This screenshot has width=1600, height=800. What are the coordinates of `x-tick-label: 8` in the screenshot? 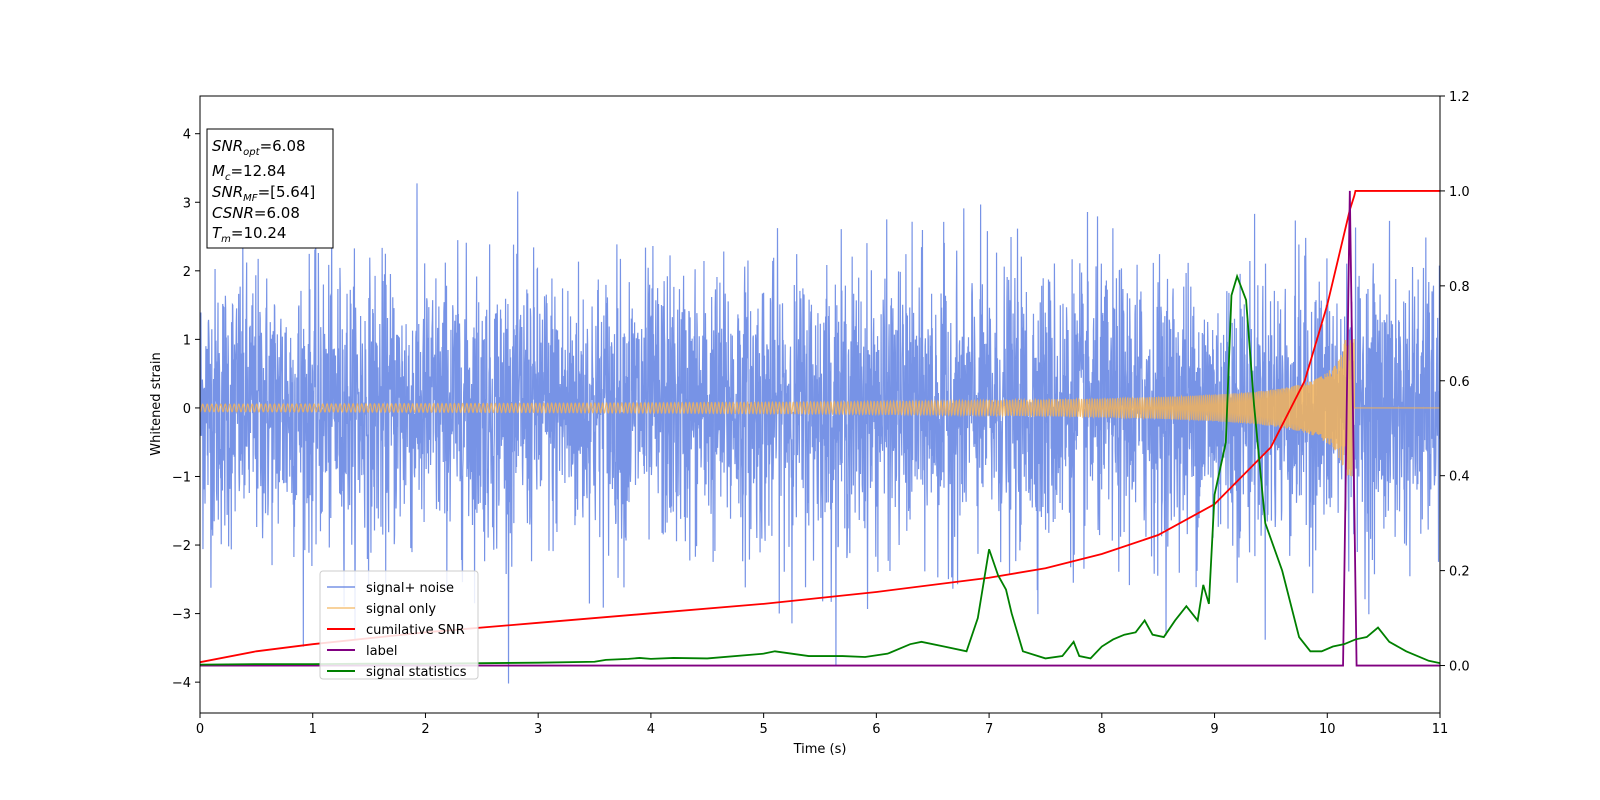 It's located at (1102, 729).